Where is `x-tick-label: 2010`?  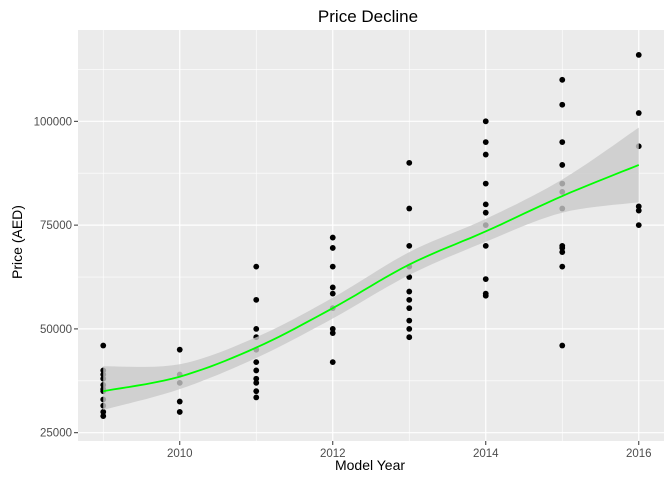 x-tick-label: 2010 is located at coordinates (180, 454).